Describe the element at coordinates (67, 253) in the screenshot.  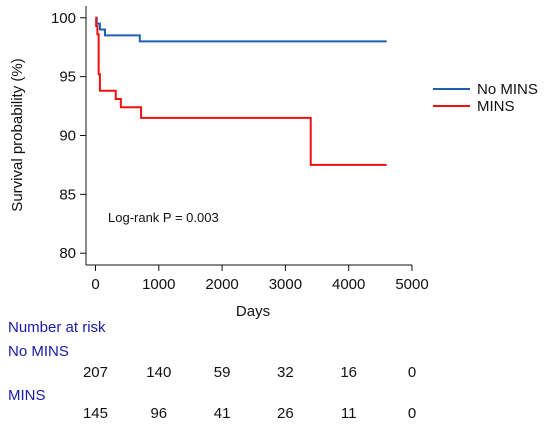
I see `y-tick-label: 80` at that location.